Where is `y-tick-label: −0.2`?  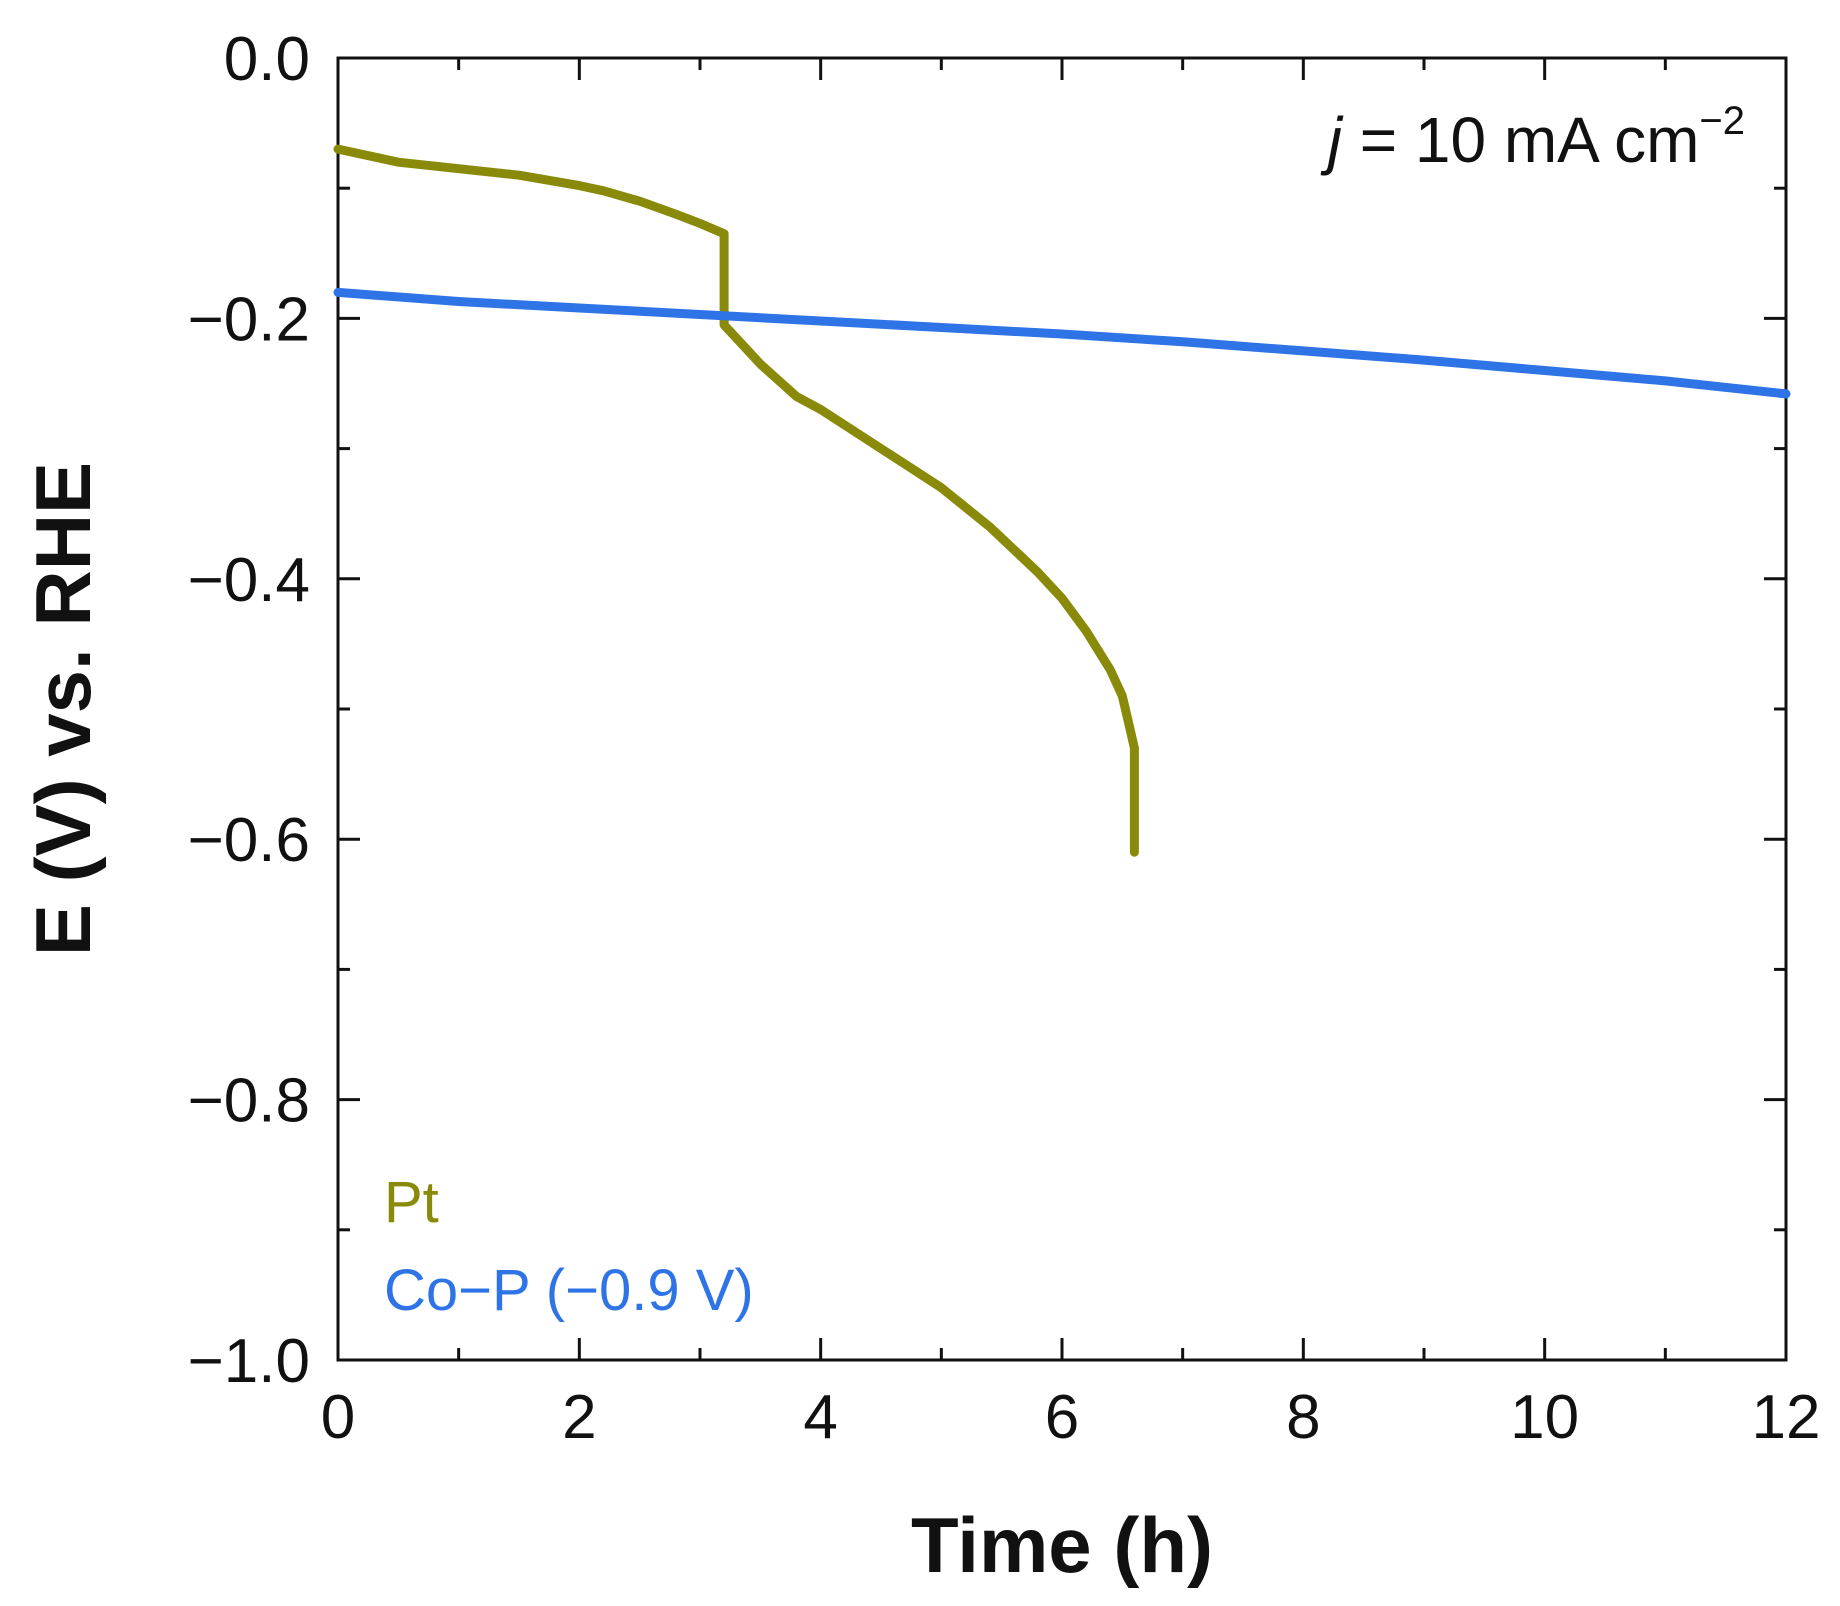
y-tick-label: −0.2 is located at coordinates (249, 319).